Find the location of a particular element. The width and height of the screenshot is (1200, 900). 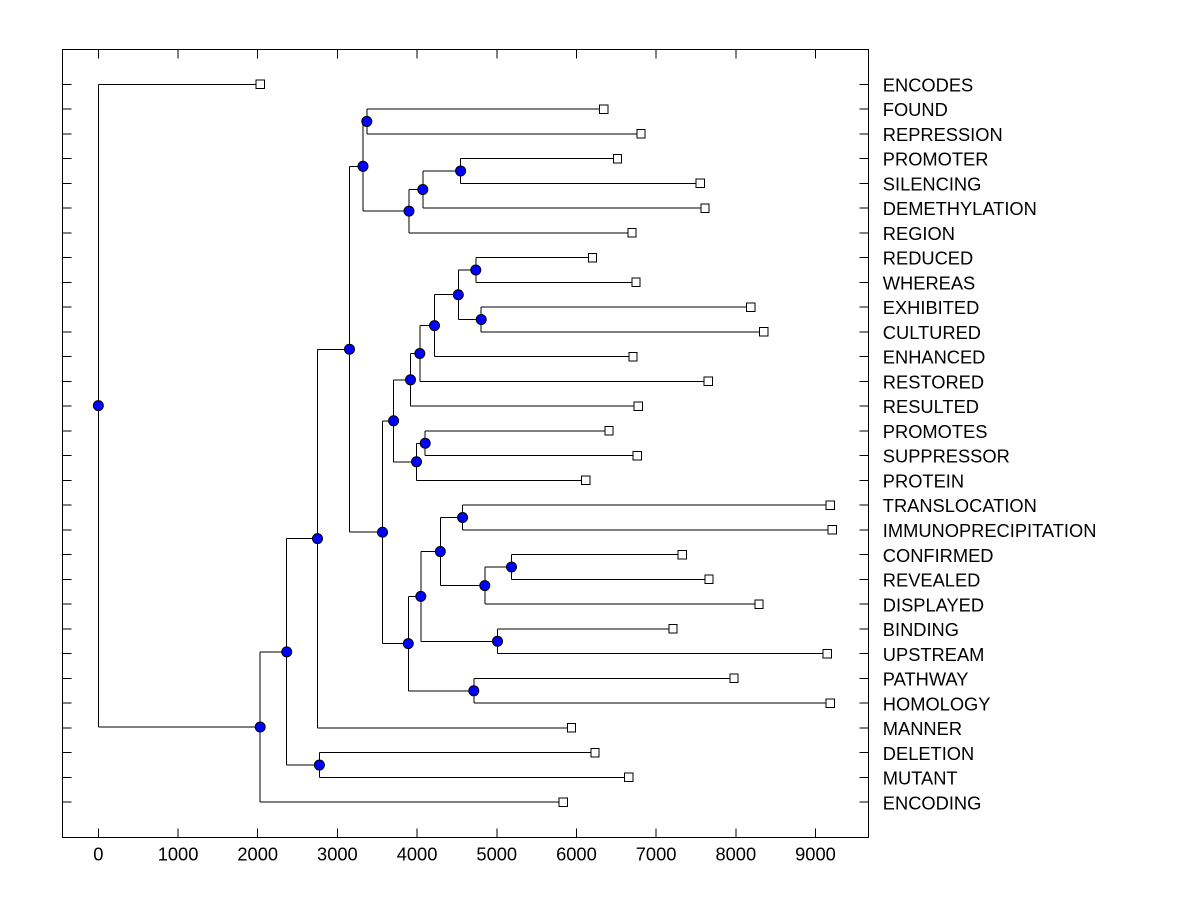

svg-text: 5000 is located at coordinates (496, 854).